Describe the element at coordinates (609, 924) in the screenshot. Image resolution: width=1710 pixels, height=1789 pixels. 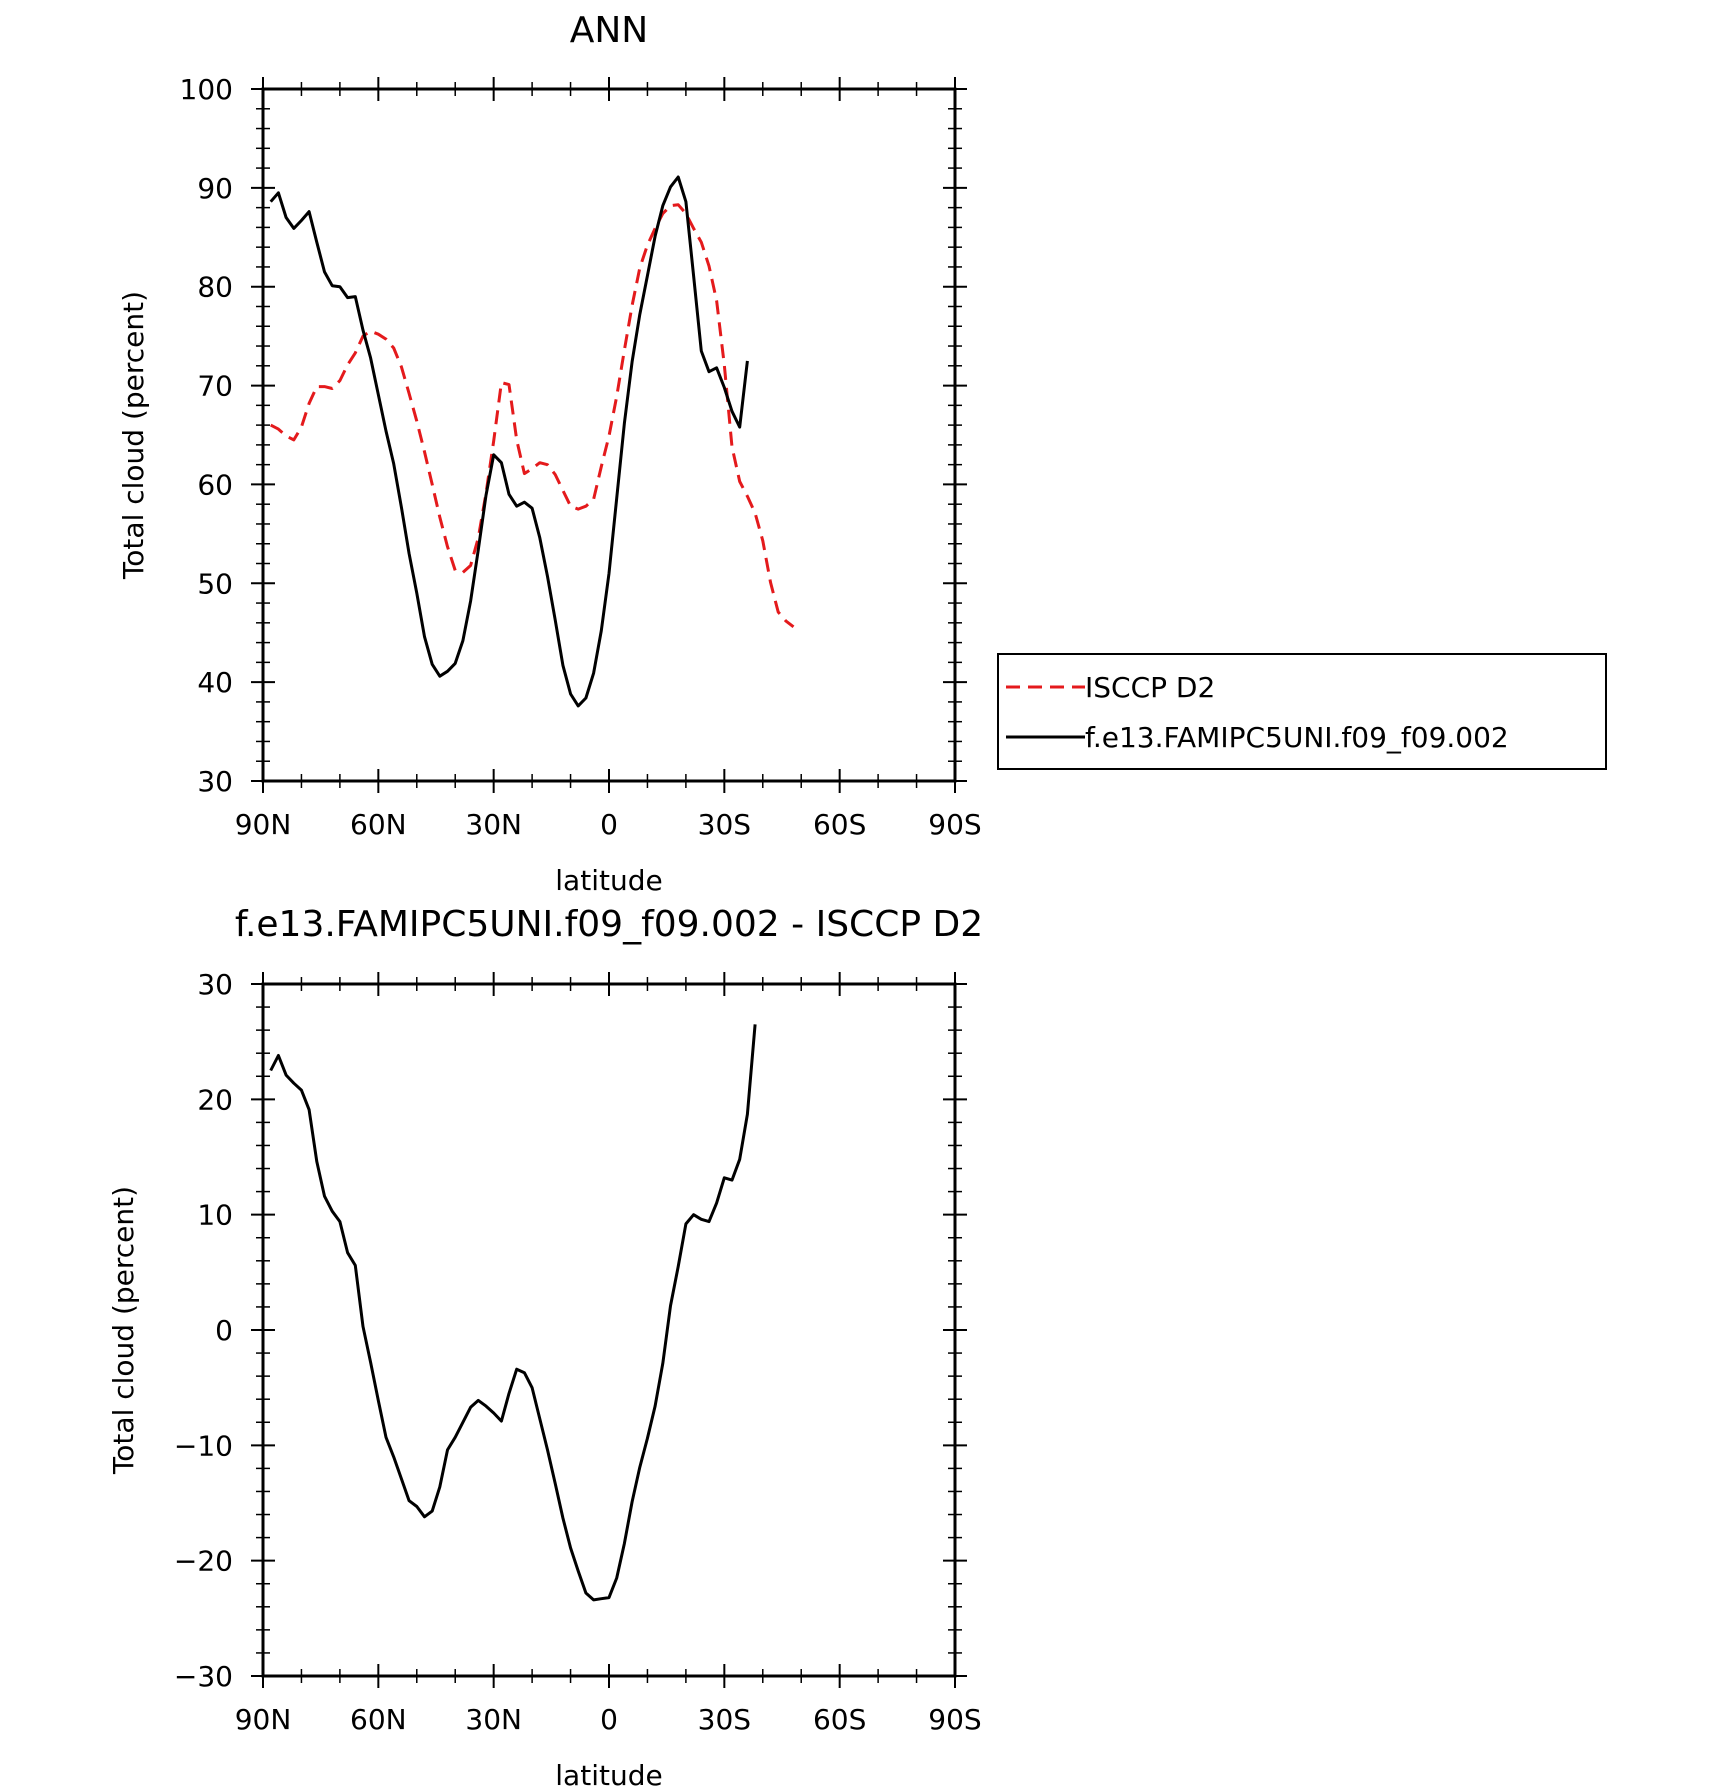
I see `chart-title-difference: f.e13.FAMIPC5UNI.f09_f09.002 - ISCCP D2` at that location.